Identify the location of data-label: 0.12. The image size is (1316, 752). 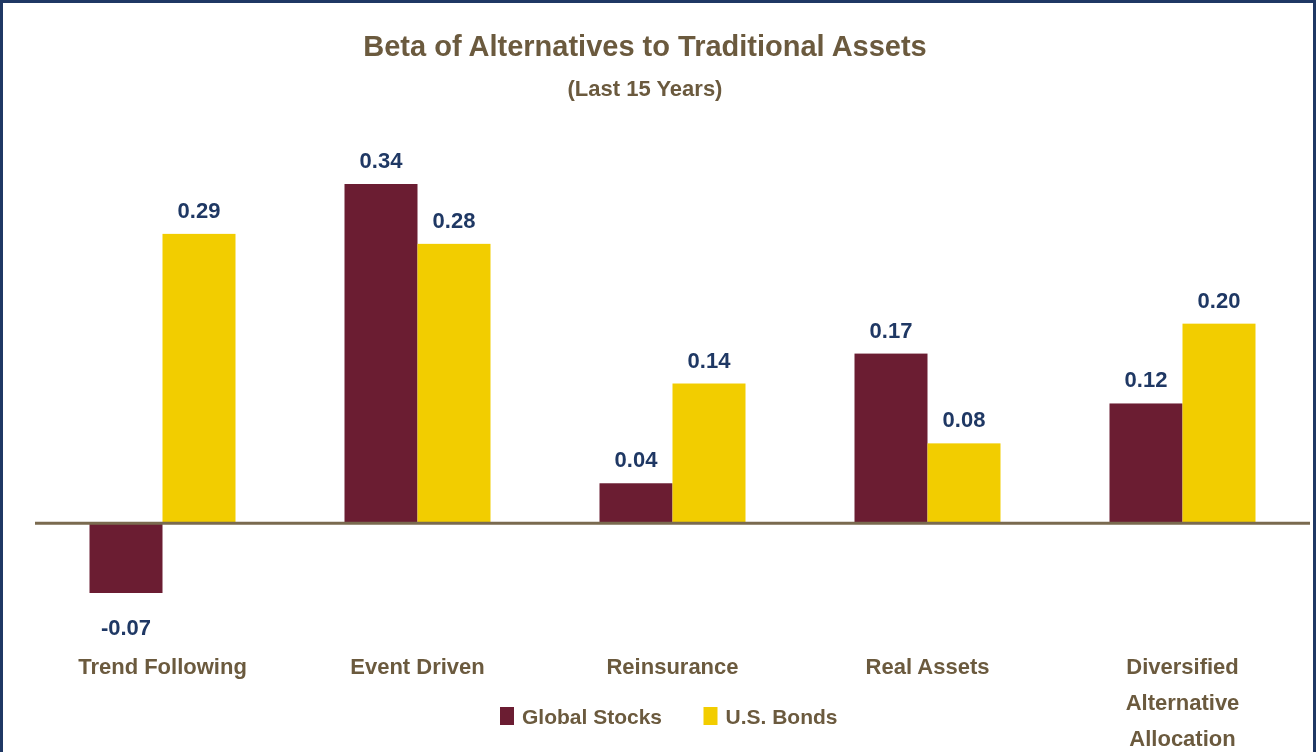
(1146, 380).